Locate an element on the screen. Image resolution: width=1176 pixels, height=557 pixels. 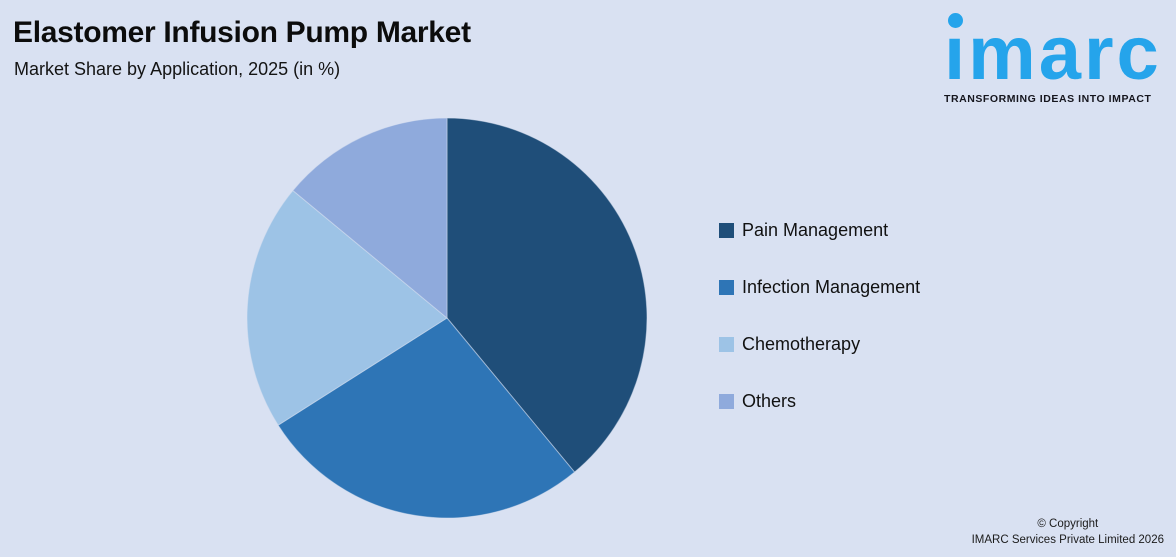
copyright-line1: © Copyright is located at coordinates (1068, 524).